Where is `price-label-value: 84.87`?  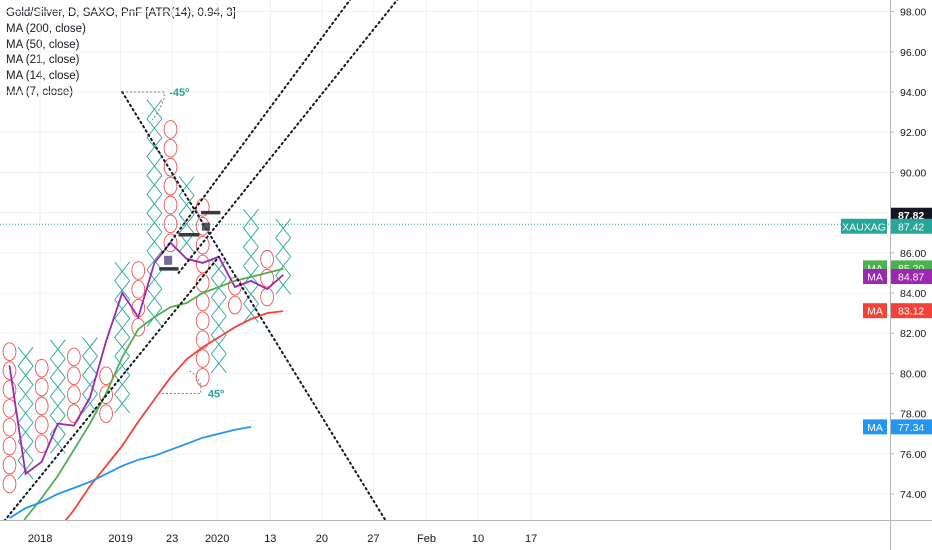
price-label-value: 84.87 is located at coordinates (911, 278).